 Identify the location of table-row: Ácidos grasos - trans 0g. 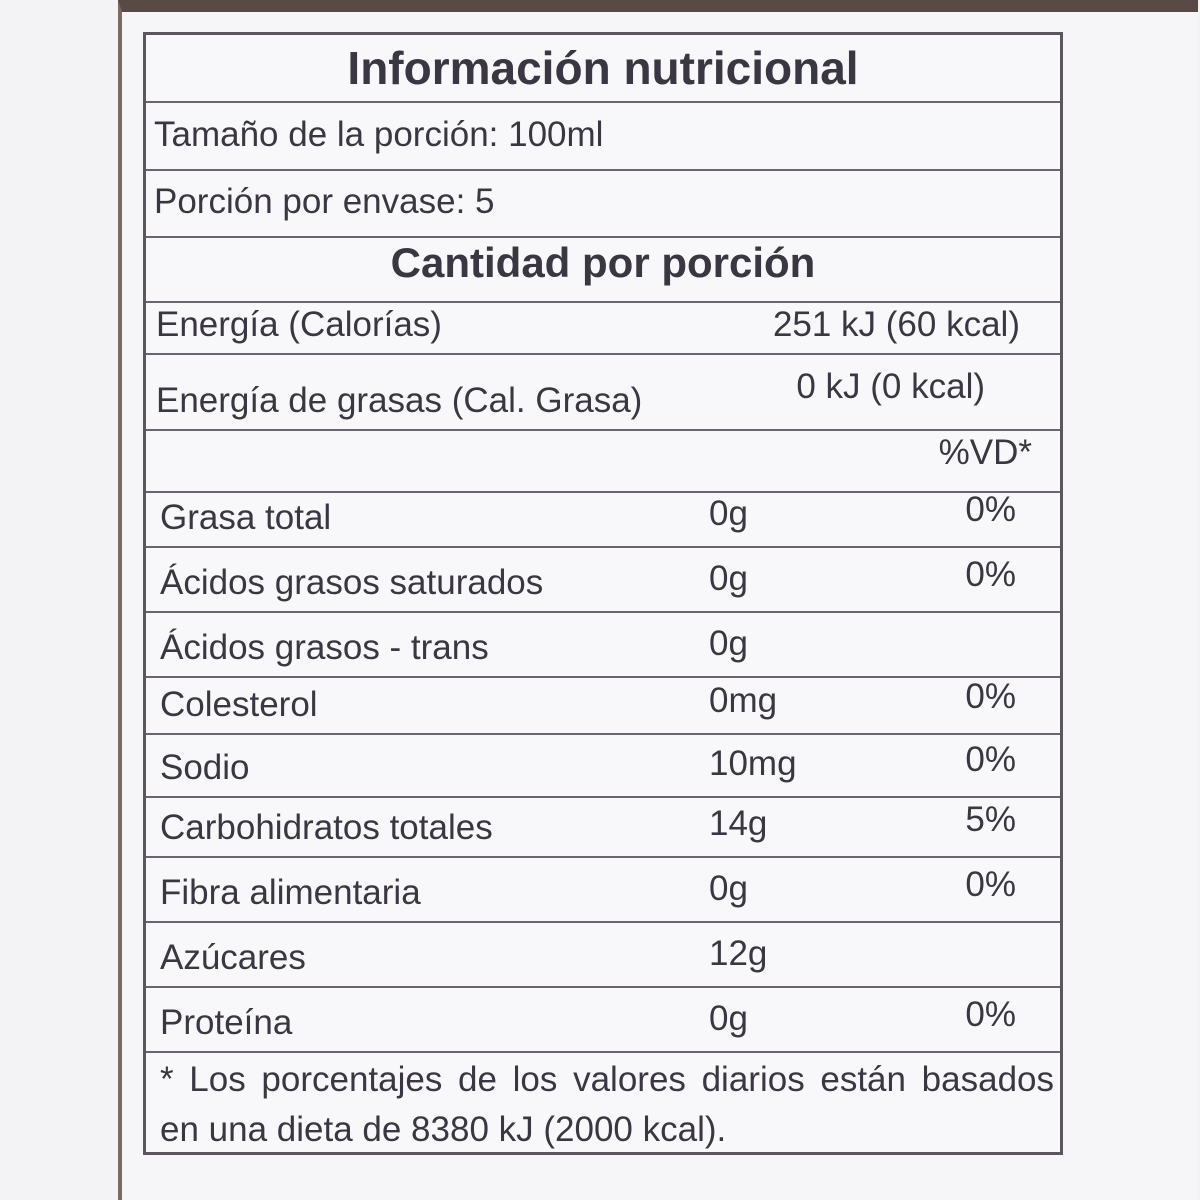
(603, 645).